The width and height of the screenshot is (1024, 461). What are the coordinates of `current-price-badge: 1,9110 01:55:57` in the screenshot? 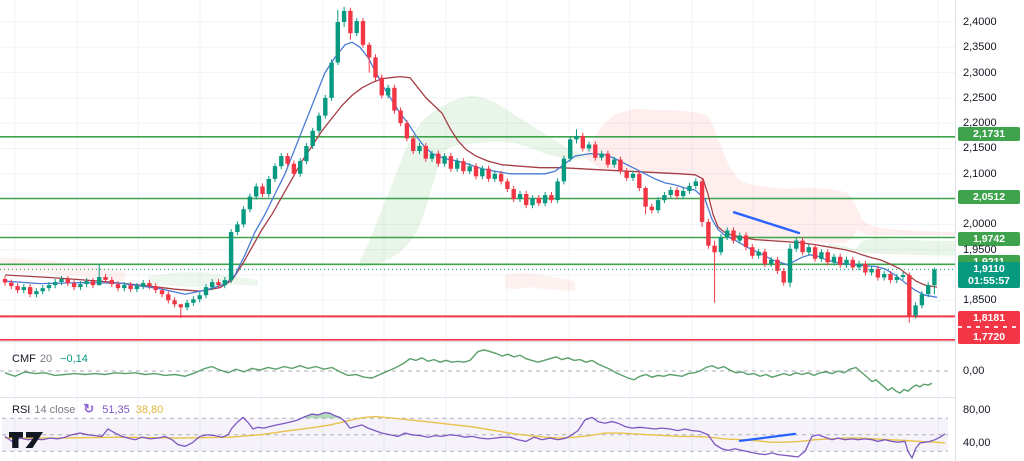 It's located at (989, 275).